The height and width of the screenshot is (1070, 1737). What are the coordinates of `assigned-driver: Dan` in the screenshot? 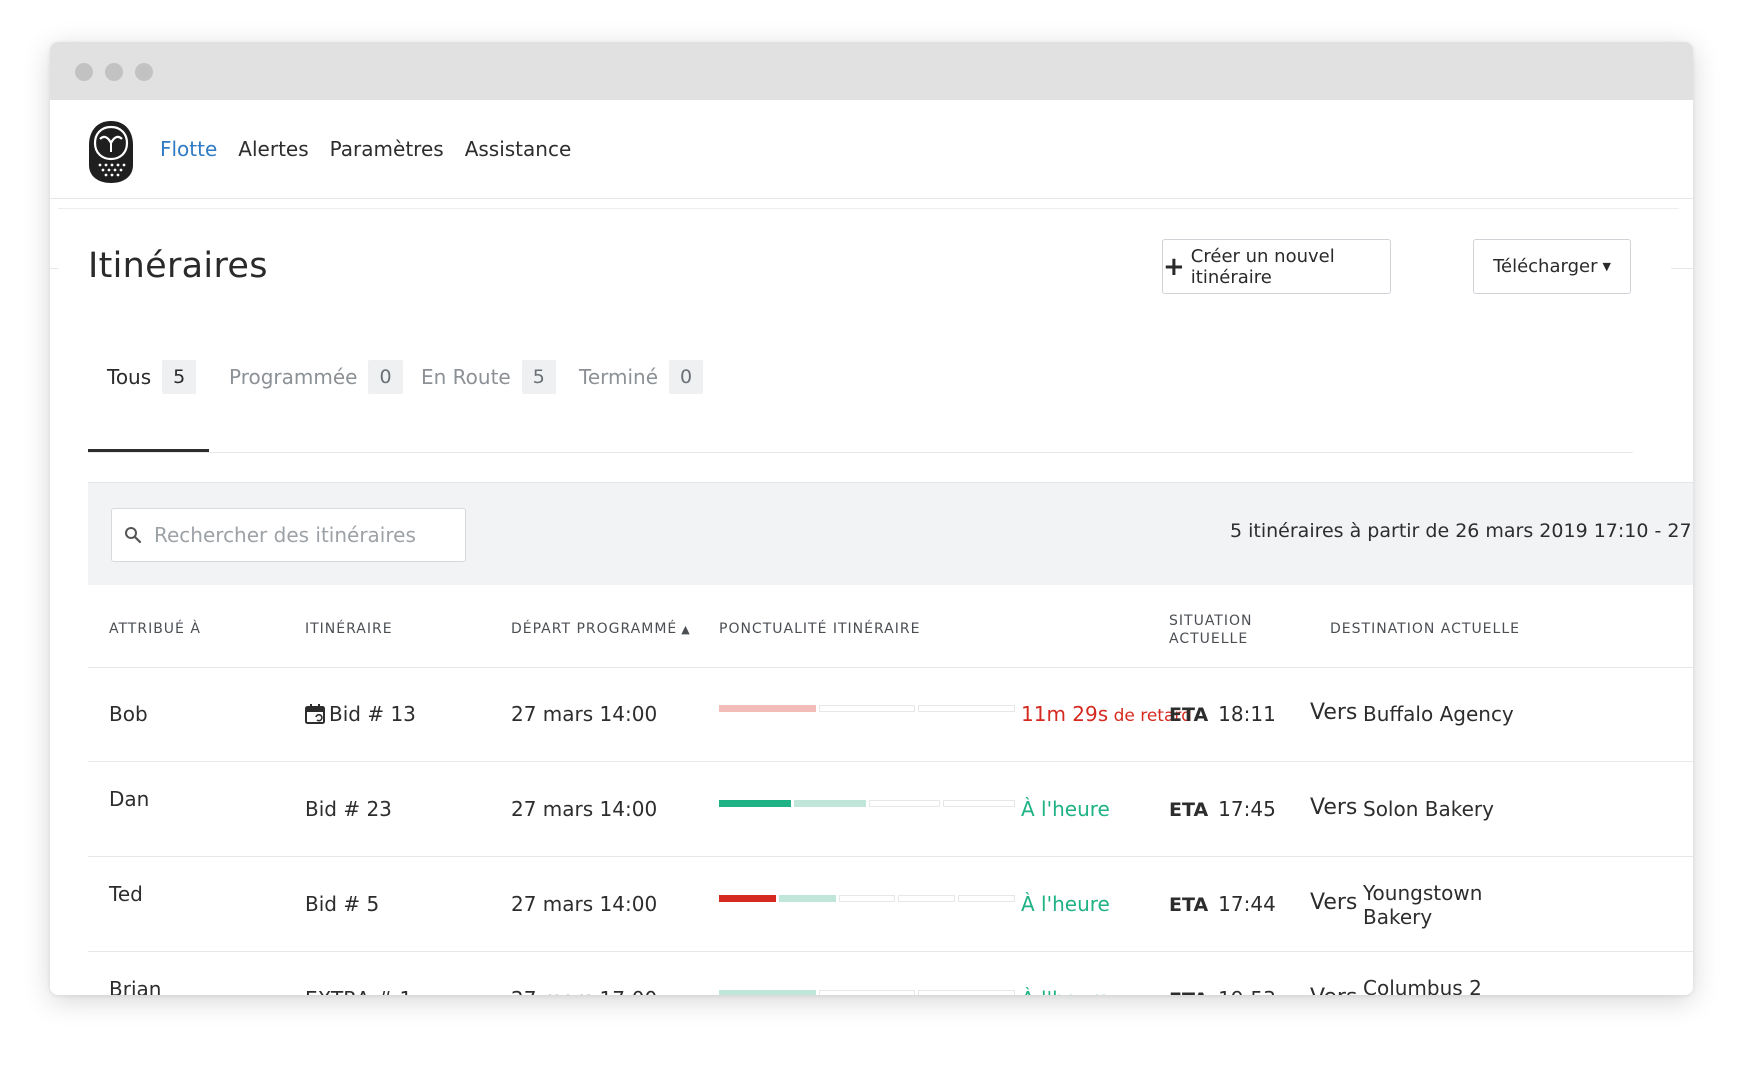 It's located at (129, 799).